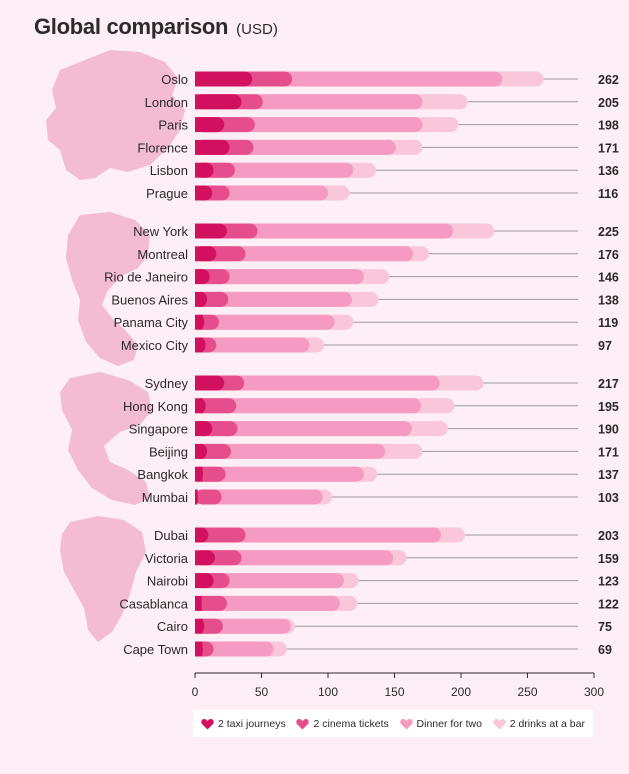 The height and width of the screenshot is (774, 629). Describe the element at coordinates (151, 322) in the screenshot. I see `city-label: Panama City` at that location.